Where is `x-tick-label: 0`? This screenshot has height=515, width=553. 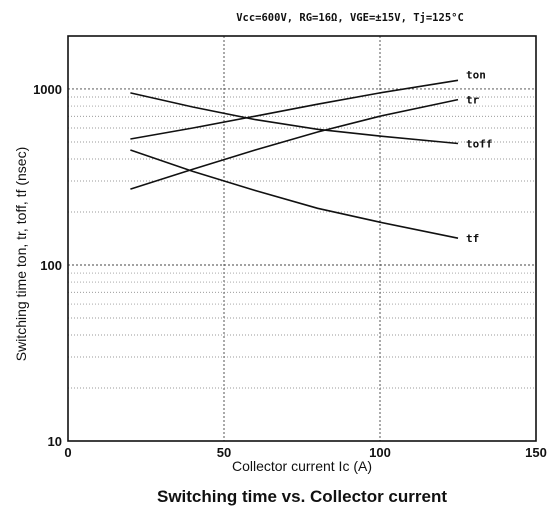
x-tick-label: 0 is located at coordinates (67, 452).